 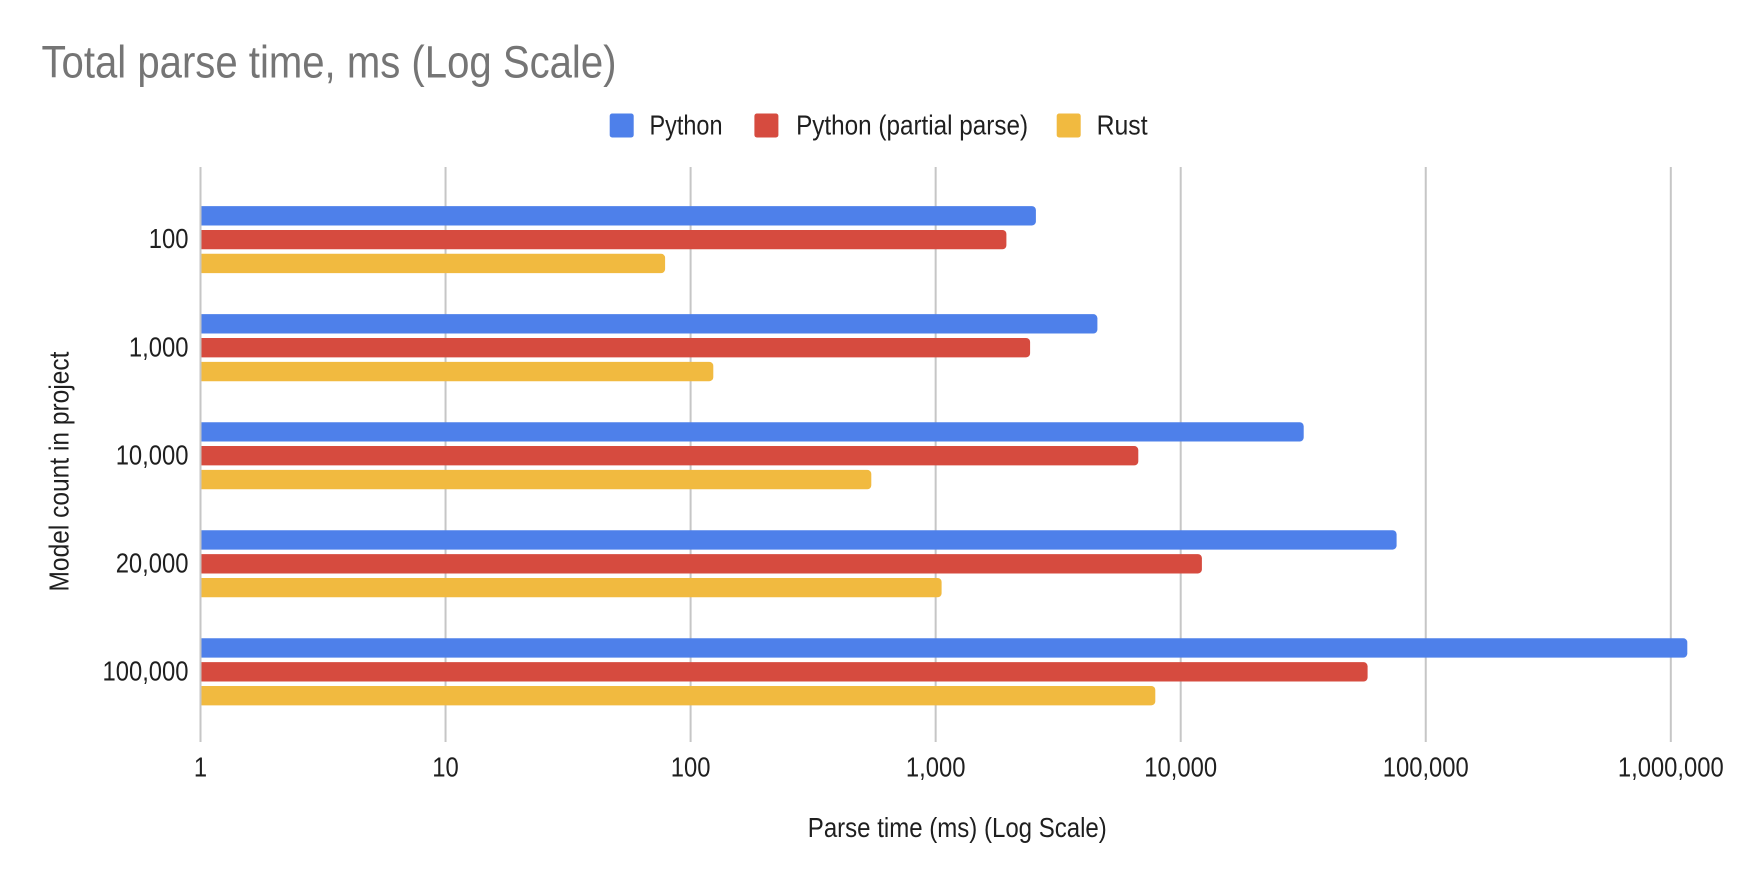 What do you see at coordinates (200, 766) in the screenshot?
I see `svg-text: 1` at bounding box center [200, 766].